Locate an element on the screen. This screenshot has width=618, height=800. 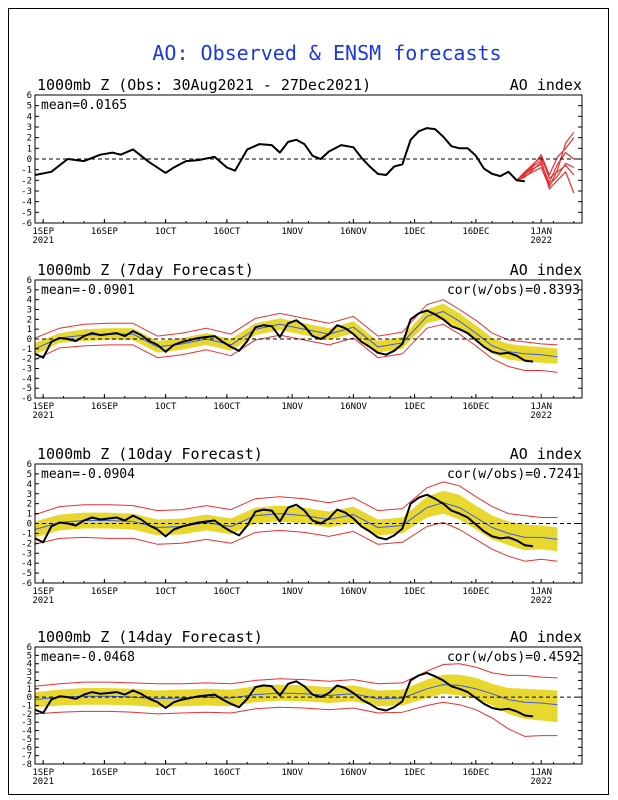
panel-title: 1000mb Z (10day Forecast) is located at coordinates (150, 454).